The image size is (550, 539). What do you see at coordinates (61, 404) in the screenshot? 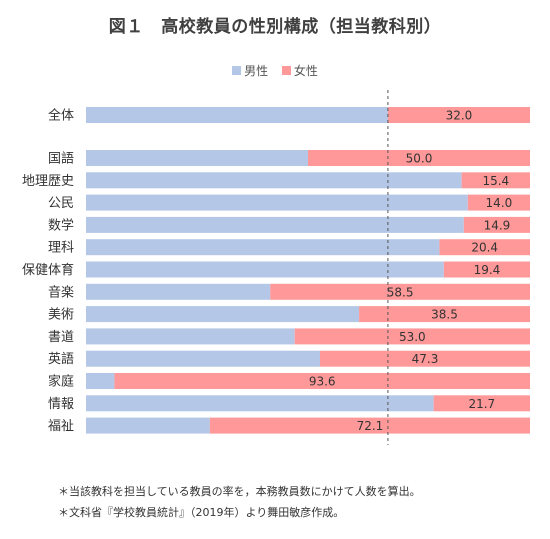
I see `category-label-12: 情報` at bounding box center [61, 404].